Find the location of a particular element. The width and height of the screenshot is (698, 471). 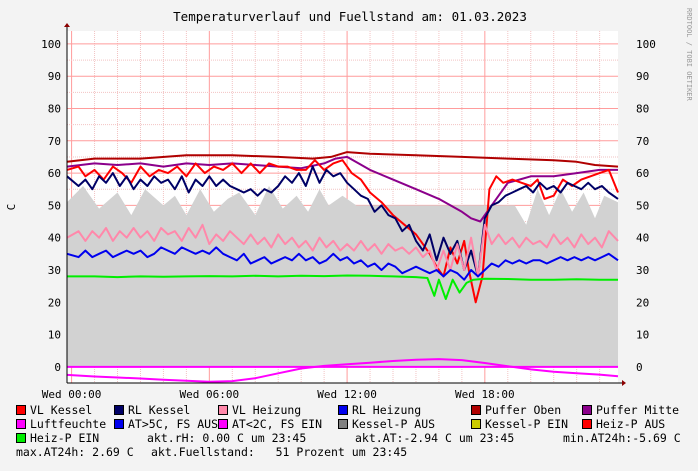

y-tick-label-left: 80 is located at coordinates (54, 109).